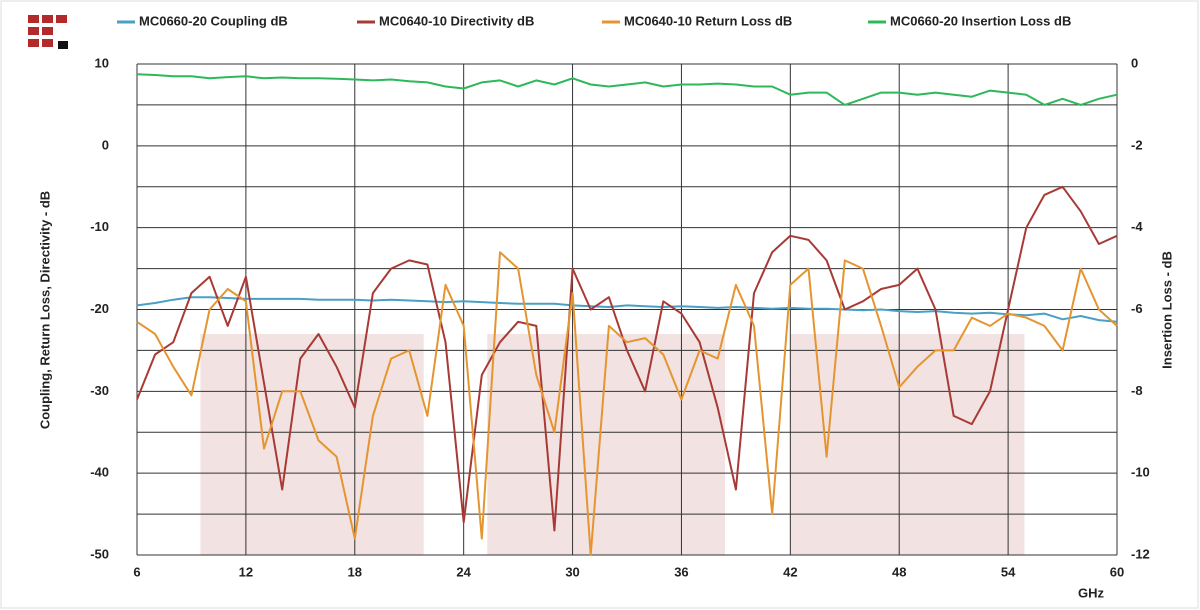  What do you see at coordinates (1137, 226) in the screenshot?
I see `y2-tick-label: -4` at bounding box center [1137, 226].